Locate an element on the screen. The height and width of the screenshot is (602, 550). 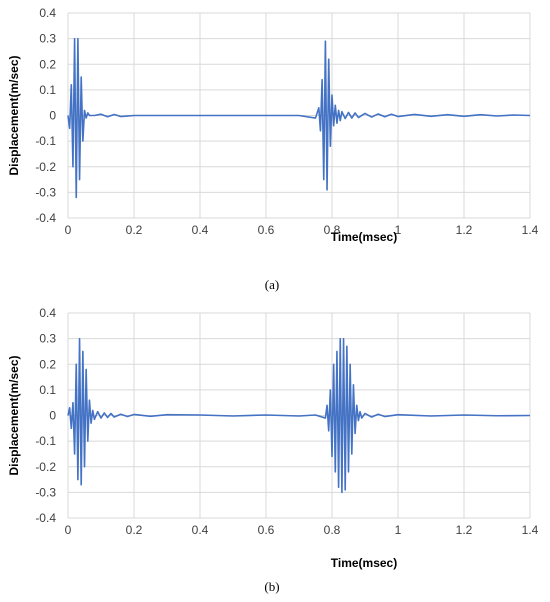
panel-caption: (b) is located at coordinates (271, 586).